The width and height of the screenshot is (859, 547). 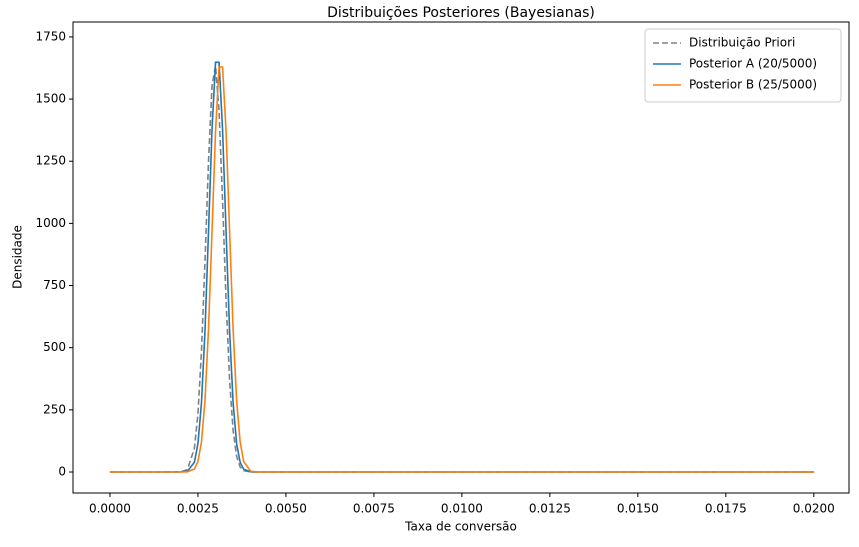 I want to click on y-axis-label: Densidade, so click(x=18, y=257).